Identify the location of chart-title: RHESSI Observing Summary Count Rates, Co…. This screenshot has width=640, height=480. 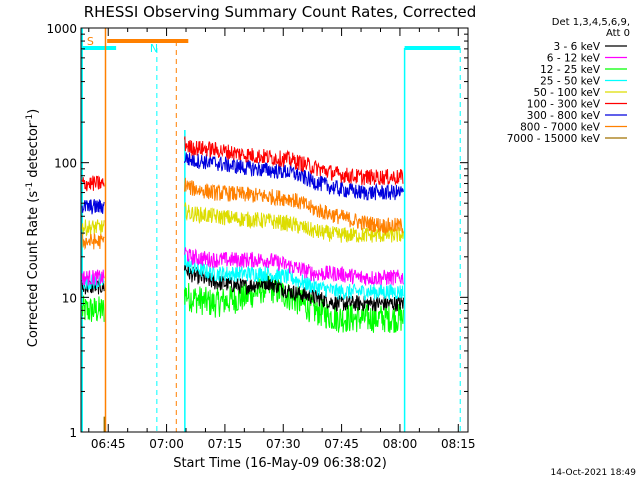
(280, 12).